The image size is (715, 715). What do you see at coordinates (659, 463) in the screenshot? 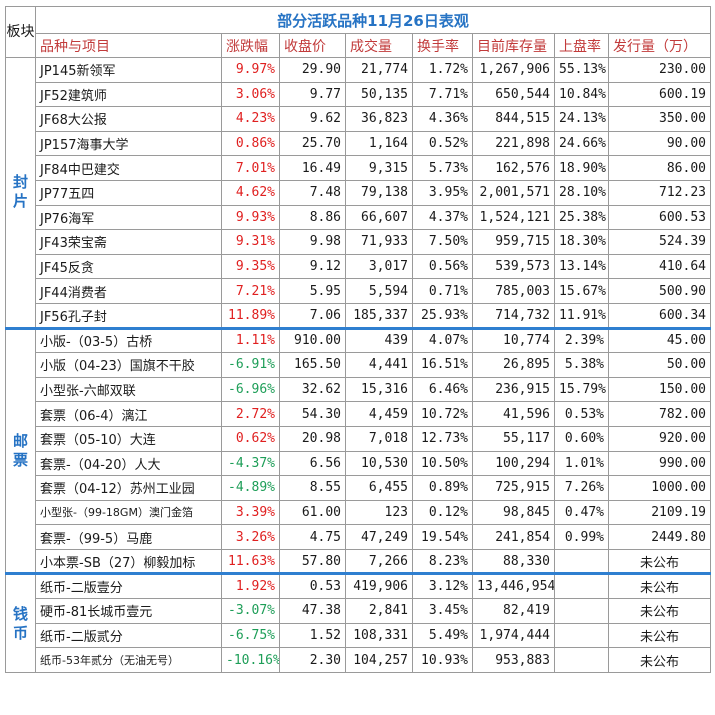
I see `cell-issue: 990.00` at bounding box center [659, 463].